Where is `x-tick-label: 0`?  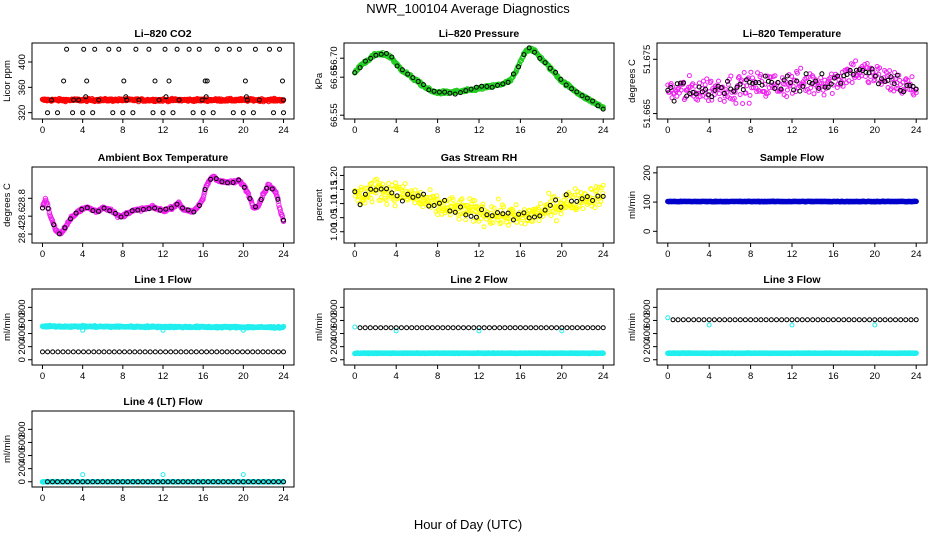
x-tick-label: 0 is located at coordinates (354, 376).